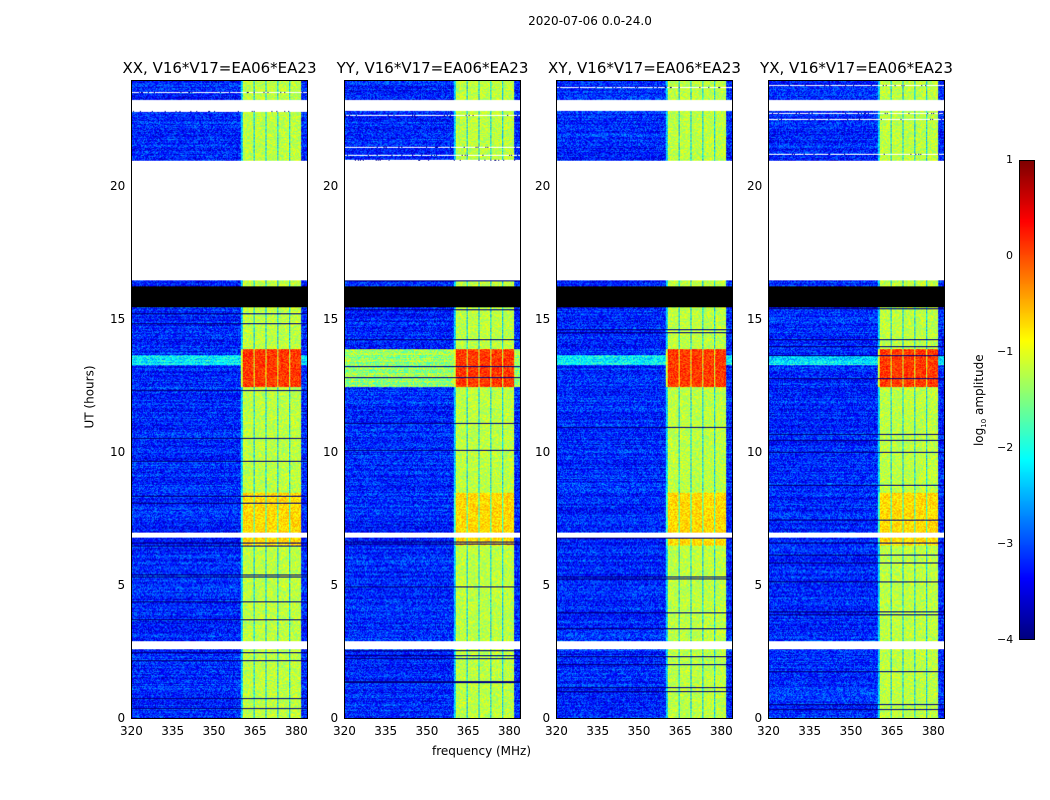 Image resolution: width=1050 pixels, height=800 pixels. I want to click on colorbar-tick-label: −3, so click(1005, 543).